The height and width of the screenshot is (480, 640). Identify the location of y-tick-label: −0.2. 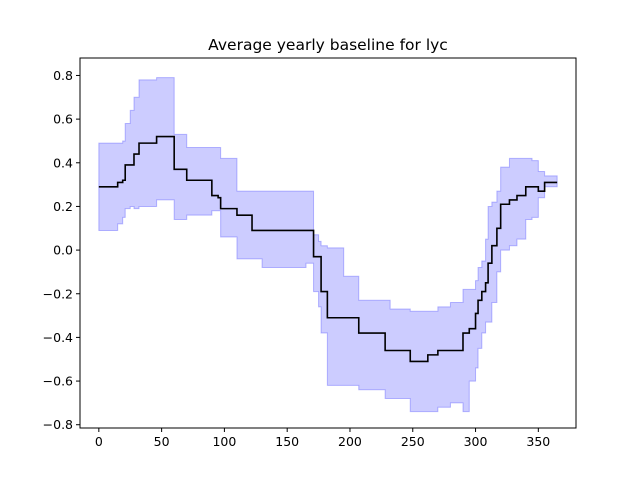
(58, 293).